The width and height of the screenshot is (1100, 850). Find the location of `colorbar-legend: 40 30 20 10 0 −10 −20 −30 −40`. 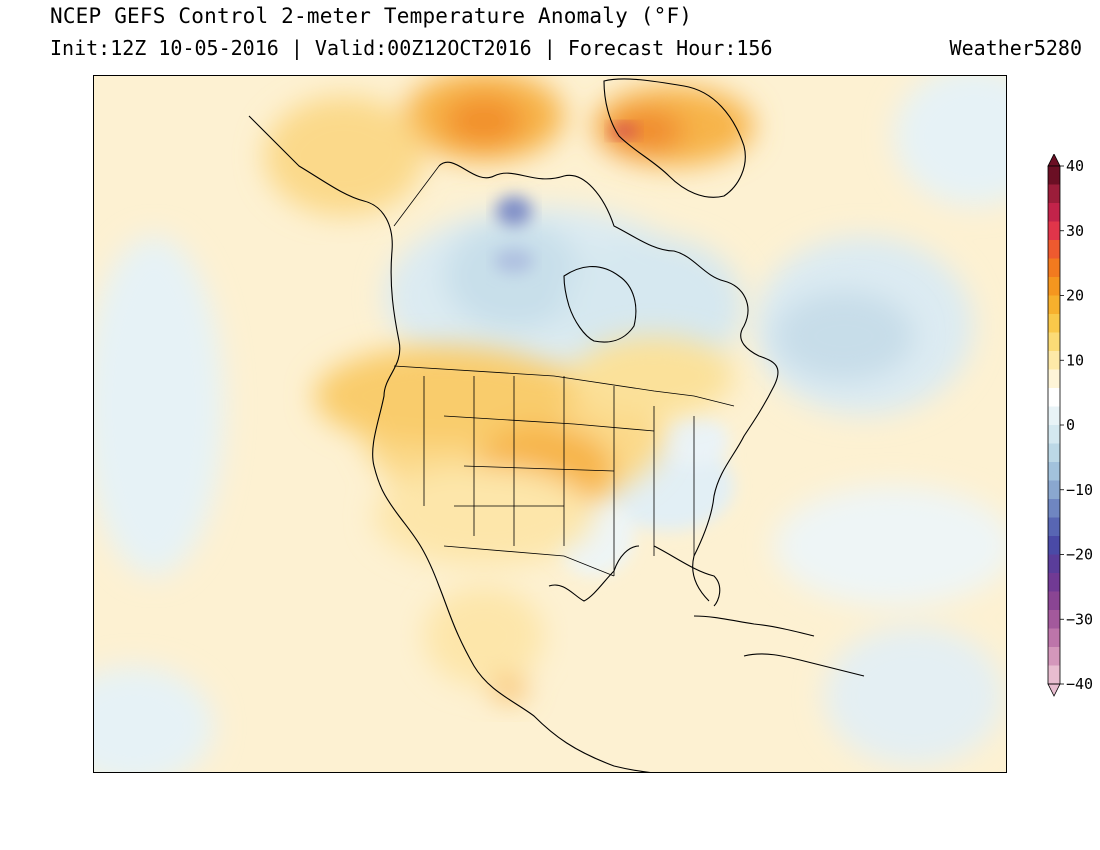

colorbar-legend: 40 30 20 10 0 −10 −20 −30 −40 is located at coordinates (1073, 428).